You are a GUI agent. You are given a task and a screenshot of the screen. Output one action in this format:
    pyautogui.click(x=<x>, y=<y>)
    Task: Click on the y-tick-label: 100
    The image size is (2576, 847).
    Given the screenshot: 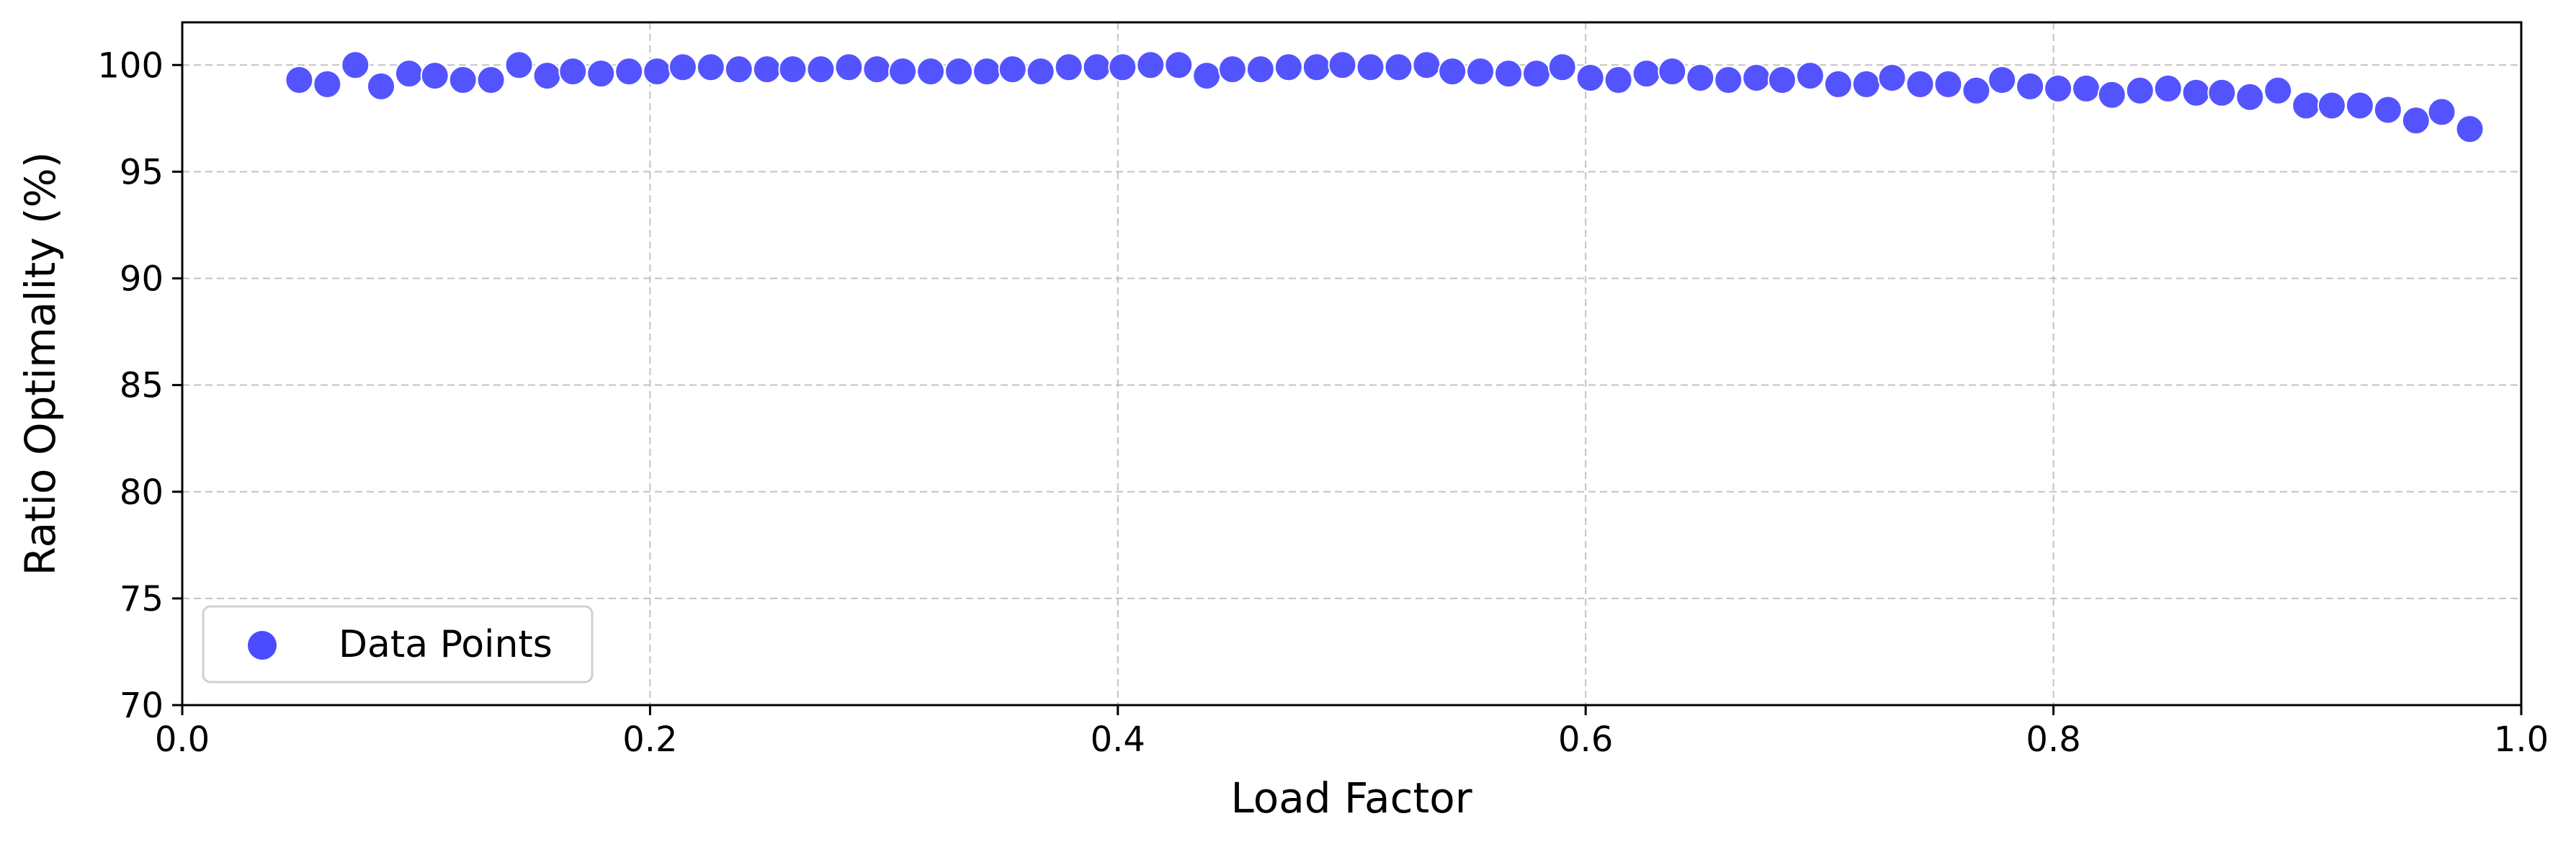 What is the action you would take?
    pyautogui.click(x=130, y=65)
    